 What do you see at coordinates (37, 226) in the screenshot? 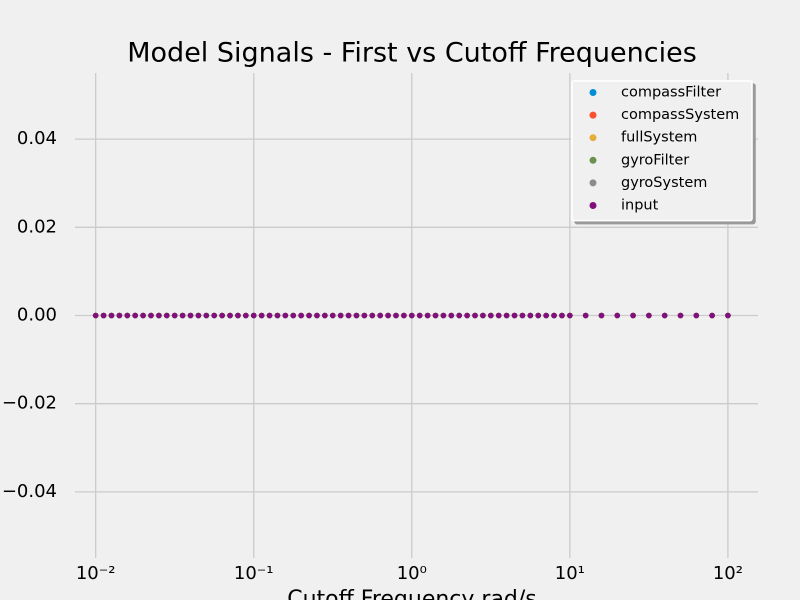
I see `y-tick-label: 0.02` at bounding box center [37, 226].